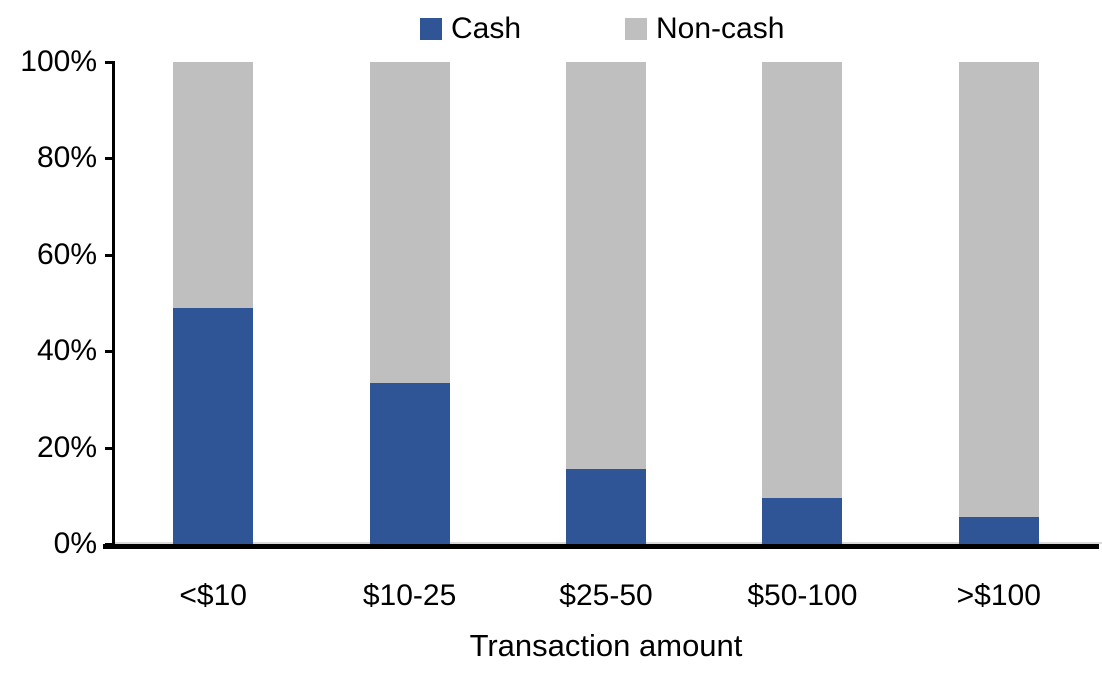  Describe the element at coordinates (409, 595) in the screenshot. I see `x-axis-tick-label: $10-25` at that location.